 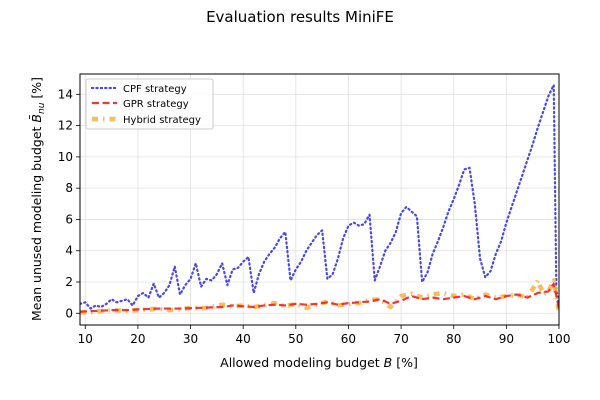 I want to click on x-axis-label-text: Allowed modeling budget, so click(x=301, y=362).